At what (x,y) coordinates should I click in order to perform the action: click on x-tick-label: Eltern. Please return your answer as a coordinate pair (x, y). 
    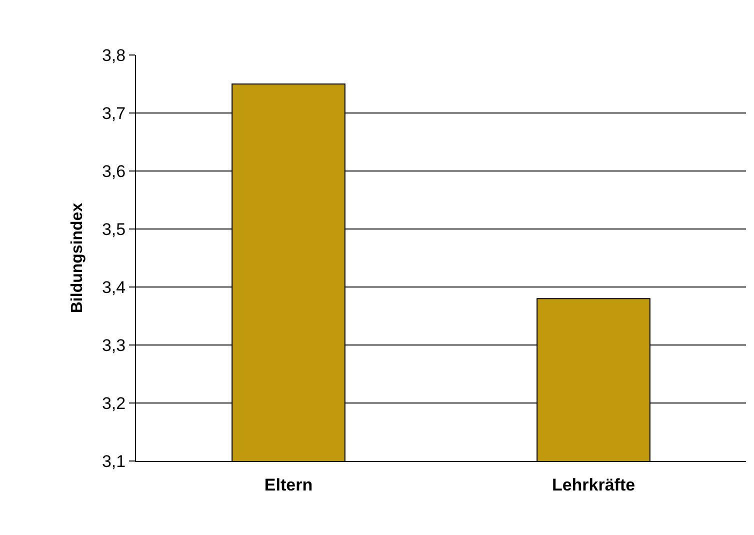
    Looking at the image, I should click on (288, 484).